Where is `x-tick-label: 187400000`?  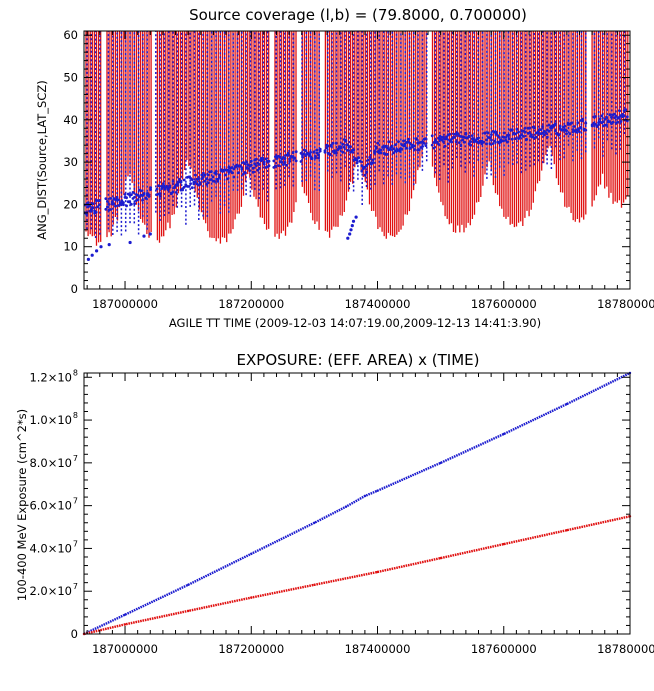
x-tick-label: 187400000 is located at coordinates (378, 649).